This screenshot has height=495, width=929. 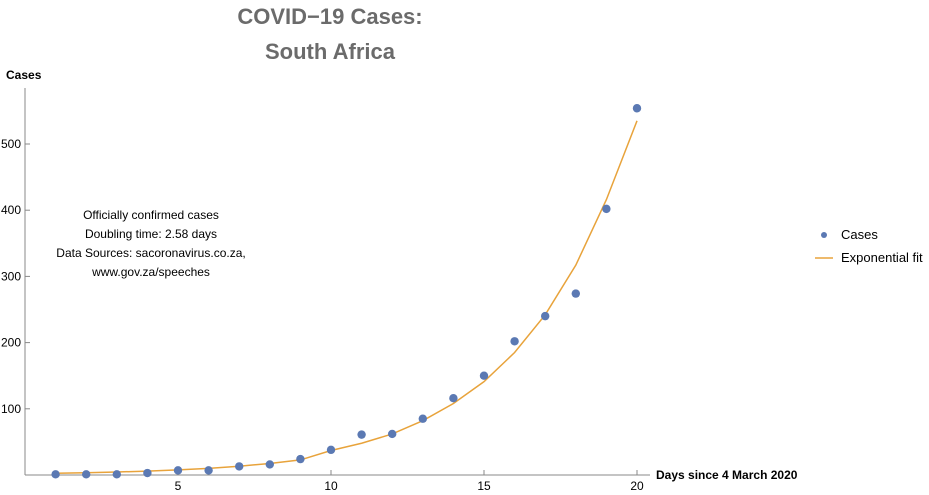 What do you see at coordinates (11, 210) in the screenshot?
I see `y-tick-label: 400` at bounding box center [11, 210].